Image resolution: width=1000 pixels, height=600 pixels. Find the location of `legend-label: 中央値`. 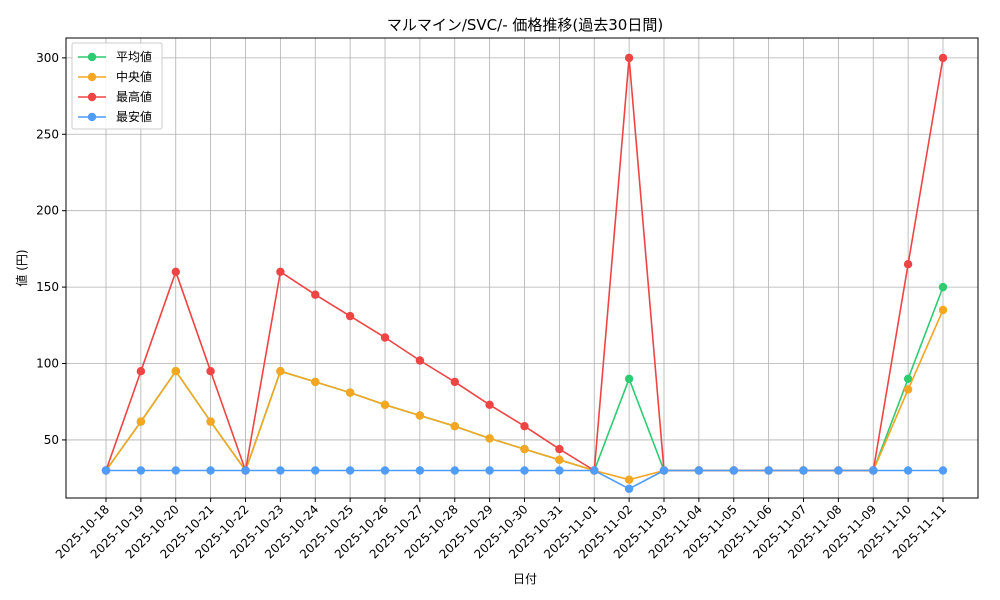

legend-label: 中央値 is located at coordinates (134, 76).